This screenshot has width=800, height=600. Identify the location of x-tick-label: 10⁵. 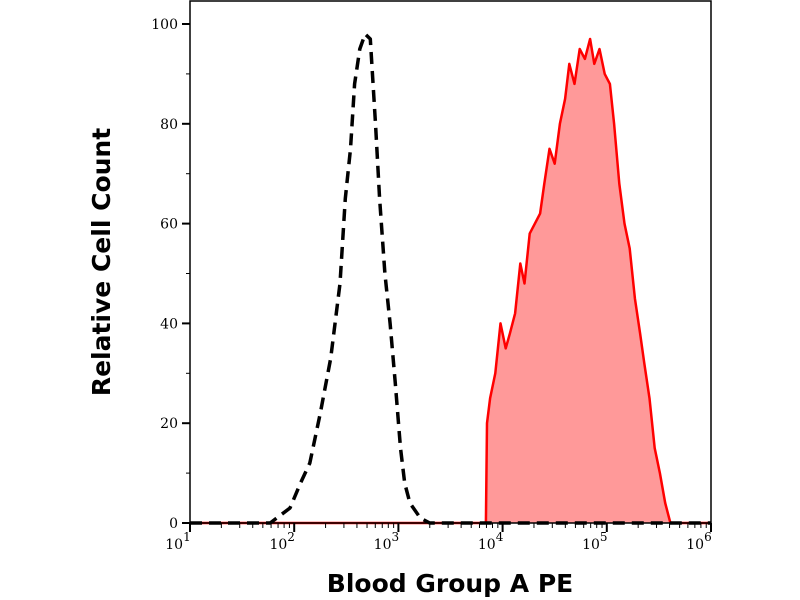
(594, 541).